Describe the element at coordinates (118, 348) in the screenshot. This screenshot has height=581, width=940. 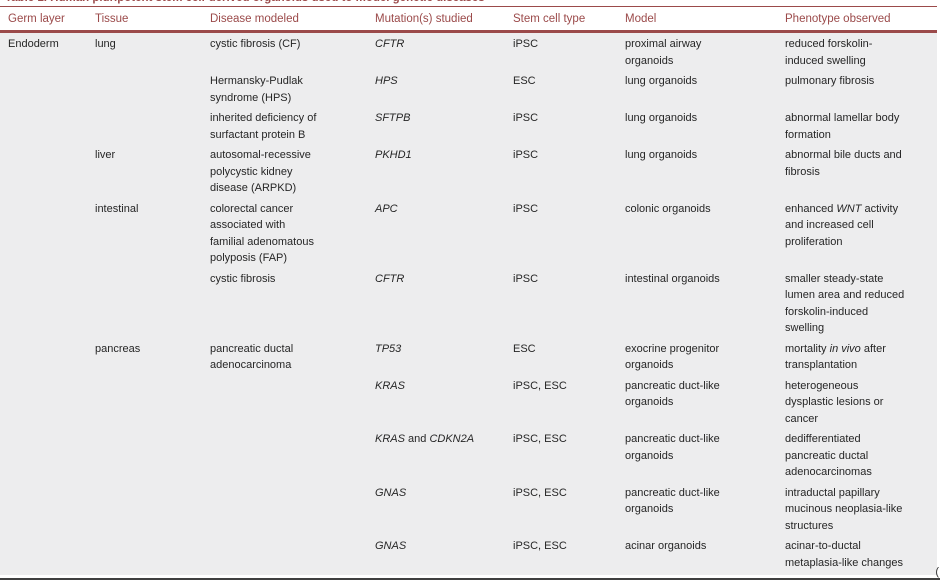
I see `cell-tissue: pancreas` at that location.